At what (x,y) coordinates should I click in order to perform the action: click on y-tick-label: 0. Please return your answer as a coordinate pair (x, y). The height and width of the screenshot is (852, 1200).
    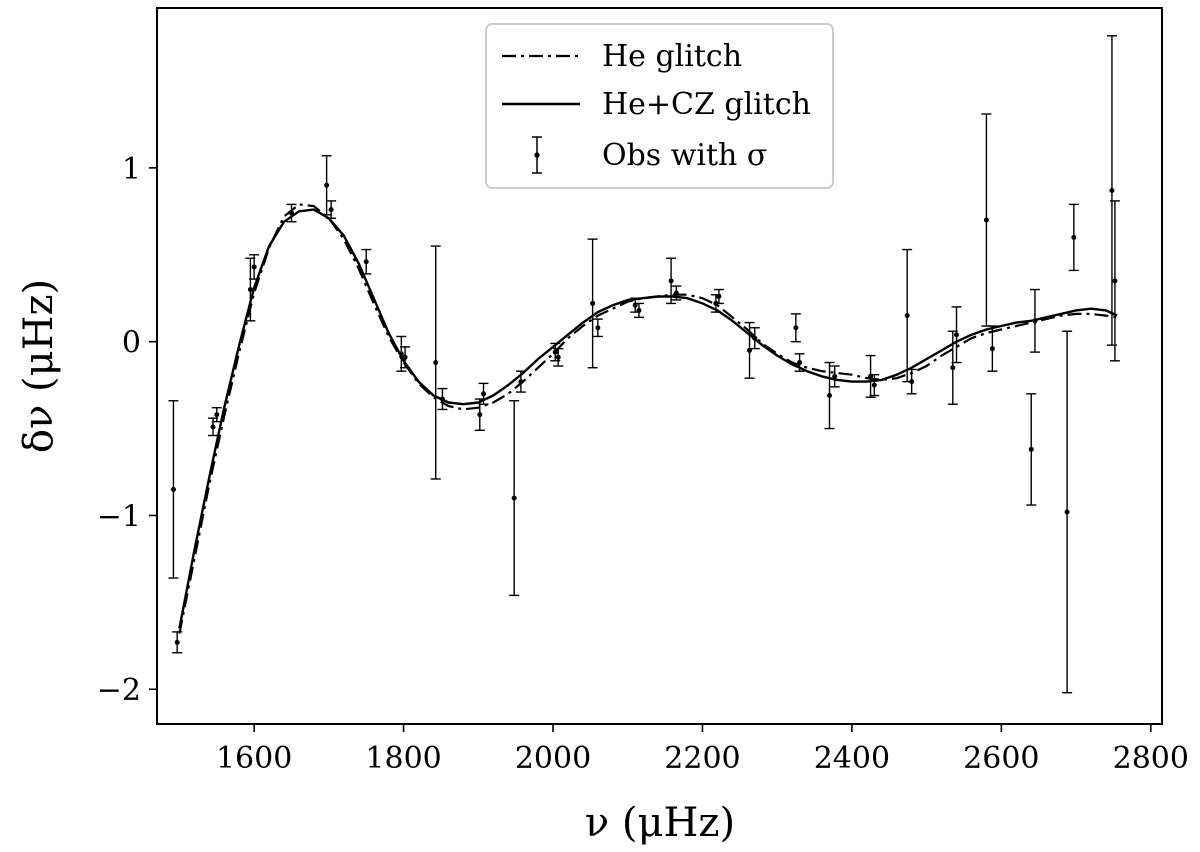
    Looking at the image, I should click on (131, 343).